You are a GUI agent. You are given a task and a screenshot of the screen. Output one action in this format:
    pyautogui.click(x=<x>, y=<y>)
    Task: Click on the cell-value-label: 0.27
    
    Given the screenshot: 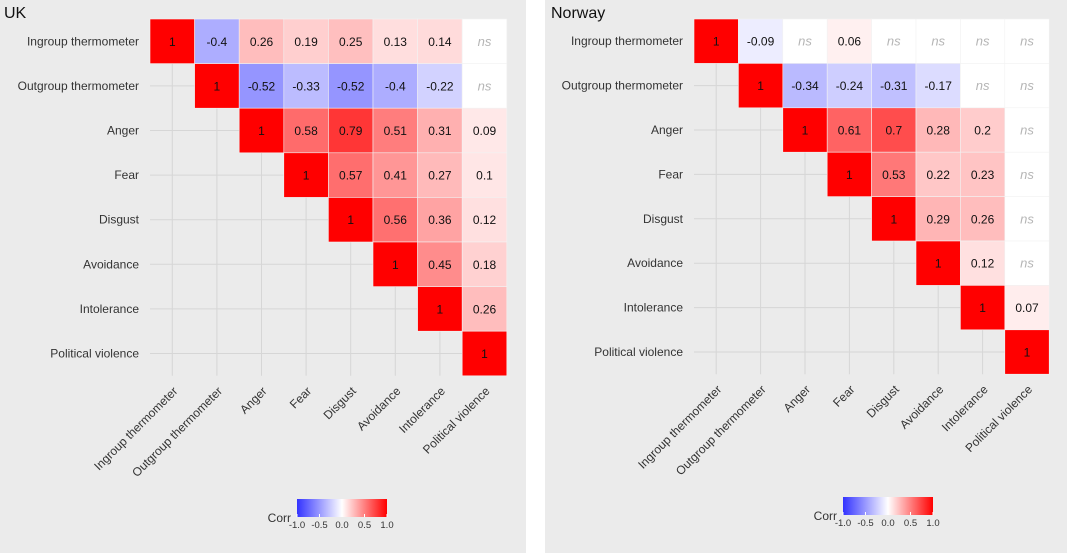 What is the action you would take?
    pyautogui.click(x=440, y=176)
    